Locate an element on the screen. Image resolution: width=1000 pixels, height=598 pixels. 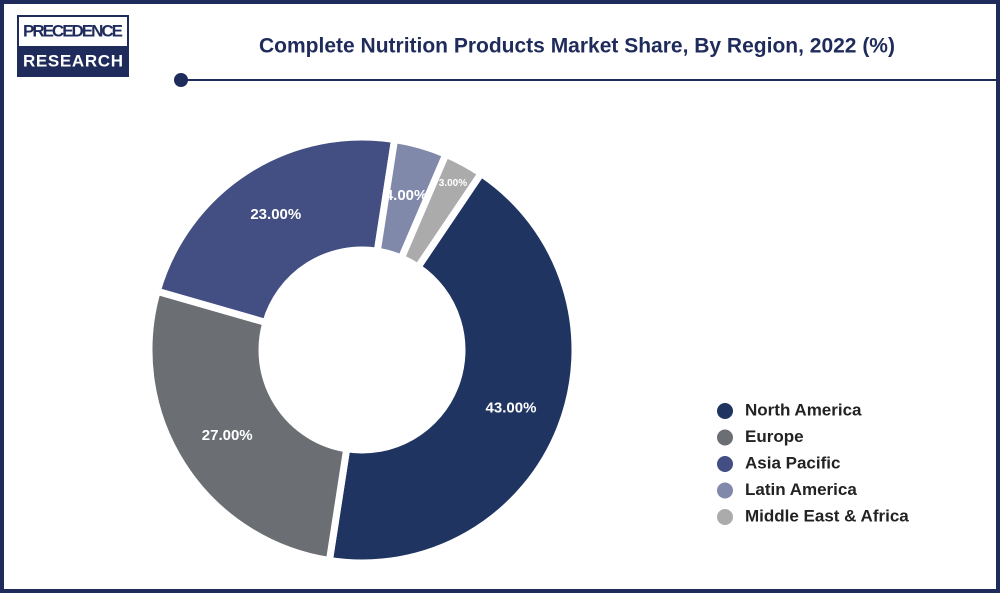
logo-top: PRECEDENCE is located at coordinates (73, 30).